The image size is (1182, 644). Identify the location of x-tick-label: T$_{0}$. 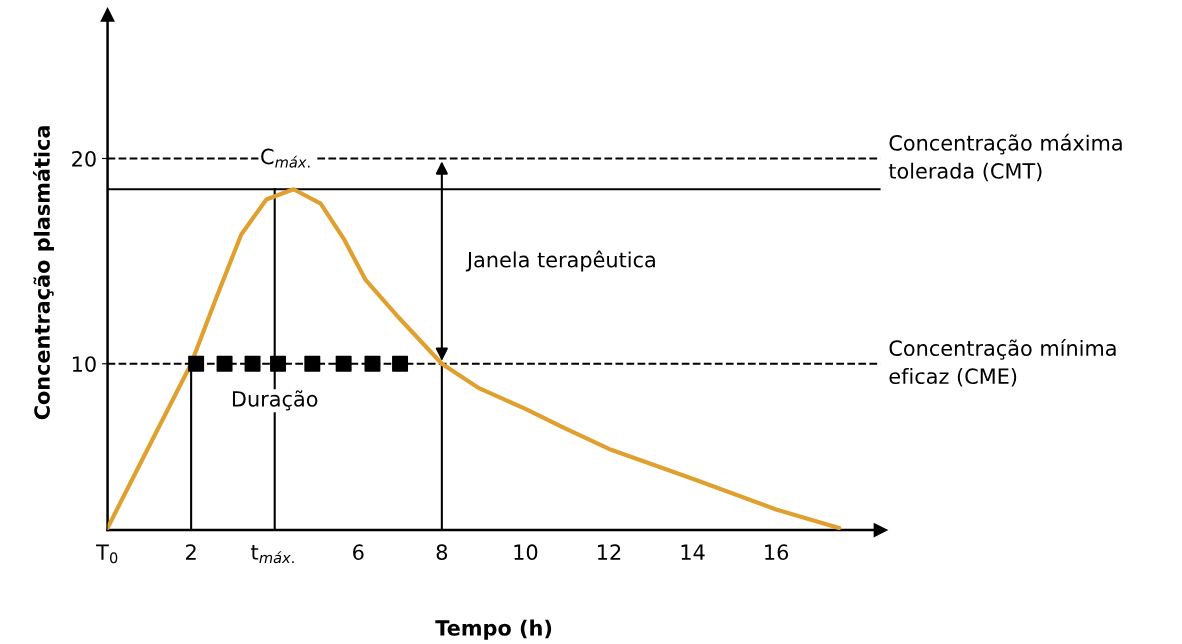
(107, 554).